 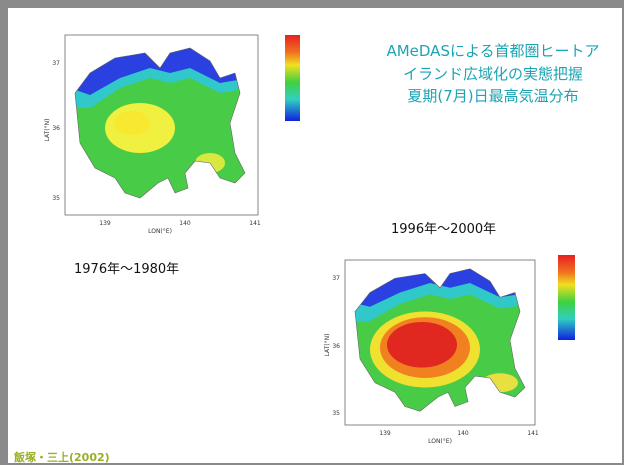 What do you see at coordinates (431, 352) in the screenshot?
I see `map-1996: 37 36 35 139 140 141 LON(°E) LAT(°N)` at bounding box center [431, 352].